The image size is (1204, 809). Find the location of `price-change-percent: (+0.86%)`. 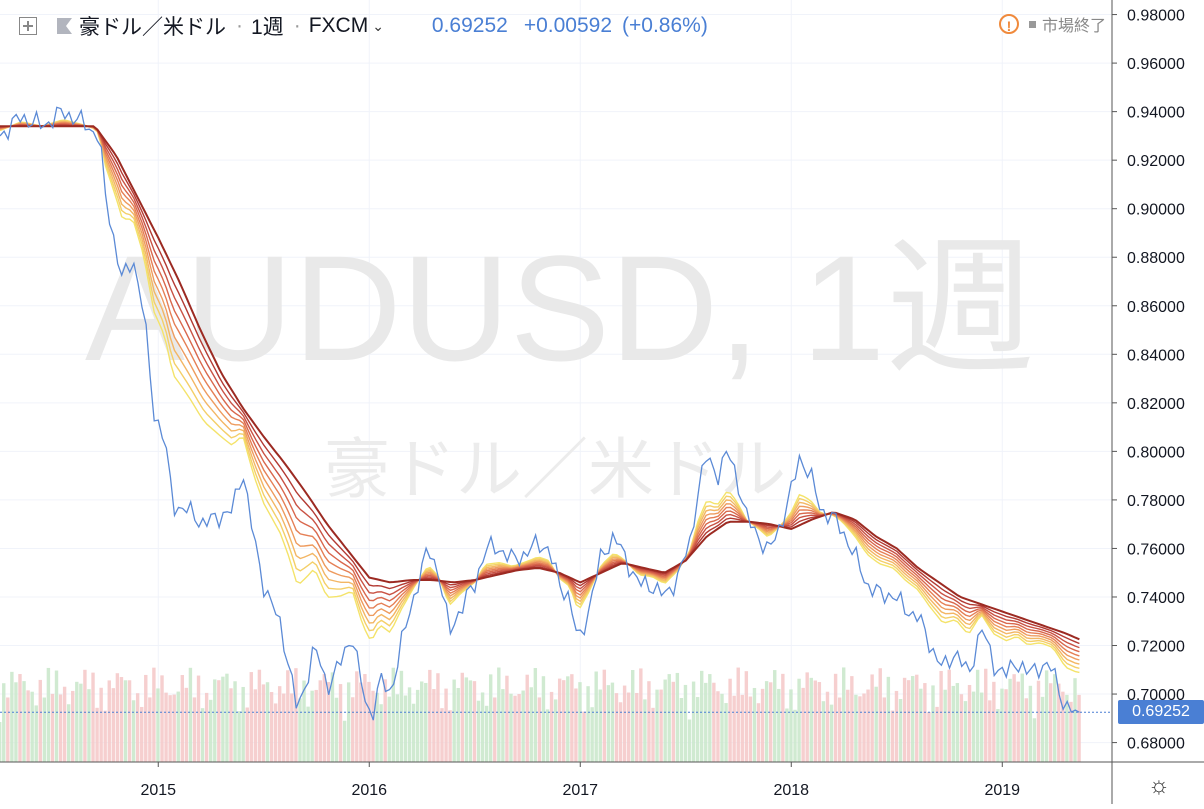

price-change-percent: (+0.86%) is located at coordinates (665, 25).